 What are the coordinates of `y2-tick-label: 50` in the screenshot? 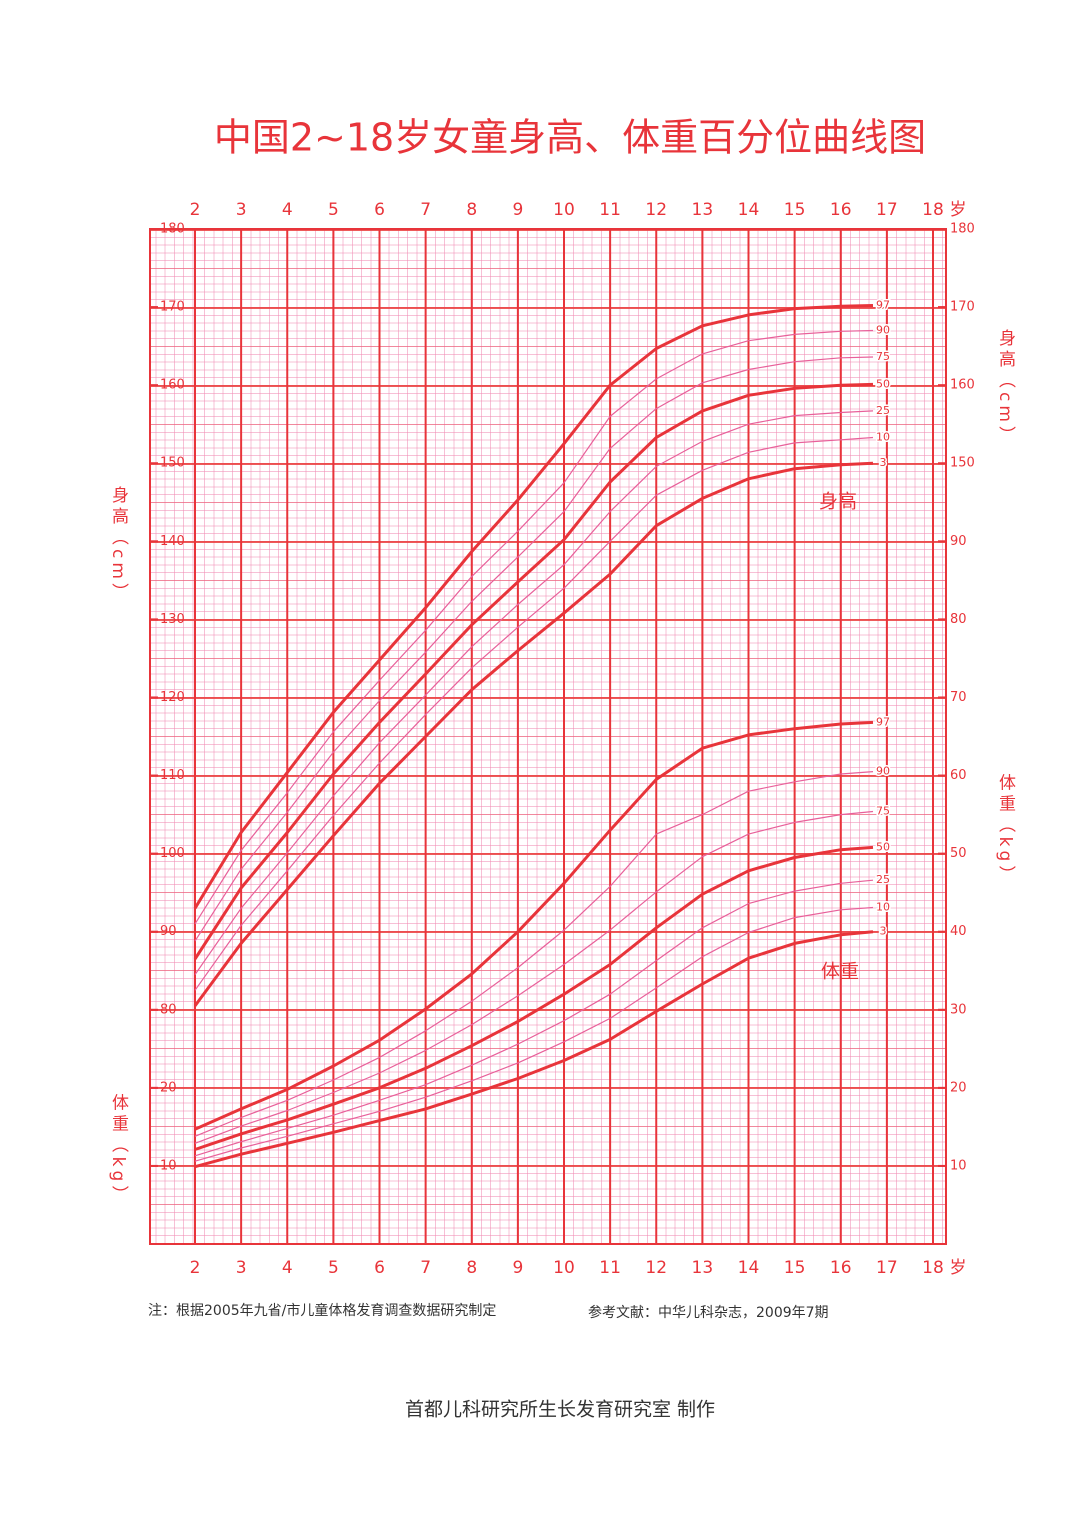 It's located at (958, 853).